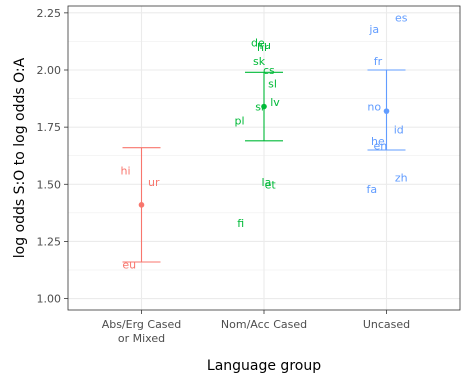  Describe the element at coordinates (260, 107) in the screenshot. I see `point-label: sr` at that location.